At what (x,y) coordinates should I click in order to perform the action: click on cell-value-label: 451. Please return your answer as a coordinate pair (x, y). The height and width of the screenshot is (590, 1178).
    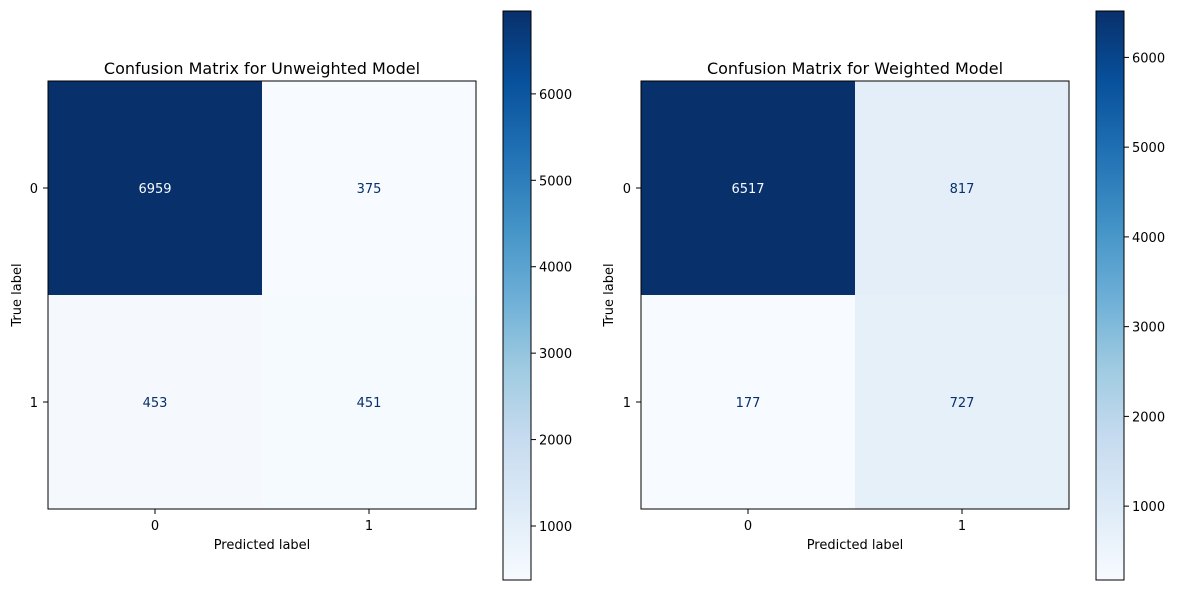
    Looking at the image, I should click on (369, 403).